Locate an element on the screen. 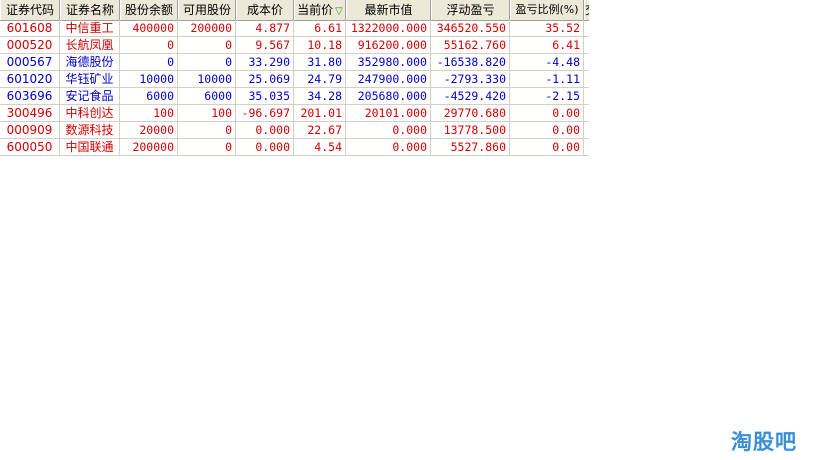  cell-balance: 400000 is located at coordinates (149, 28).